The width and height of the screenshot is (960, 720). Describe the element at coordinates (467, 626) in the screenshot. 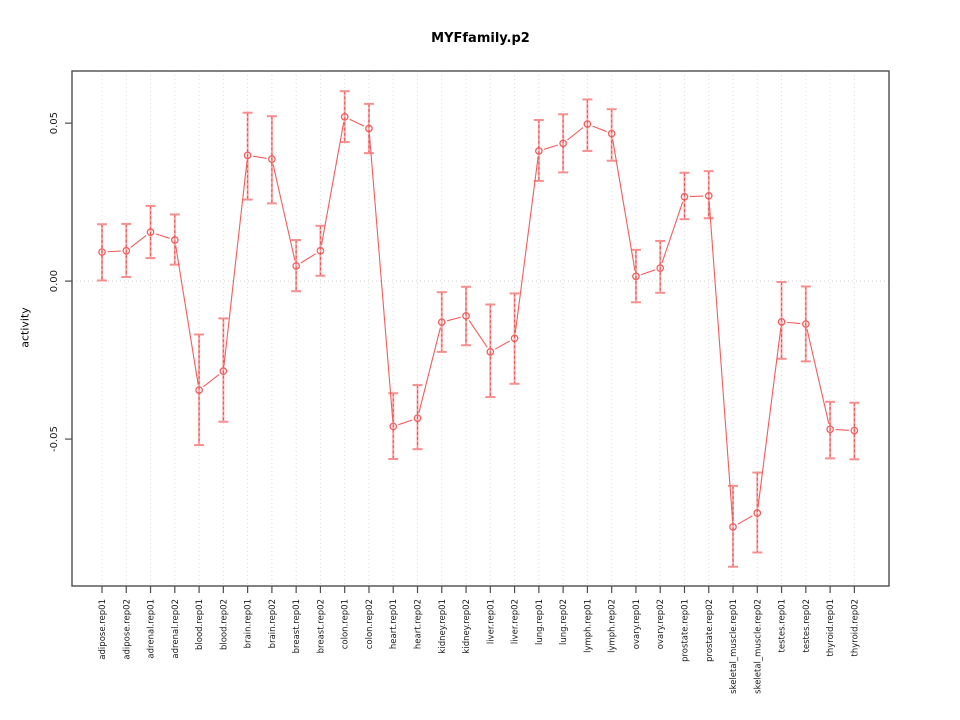

I see `x-tick-label: kidney.rep02` at that location.